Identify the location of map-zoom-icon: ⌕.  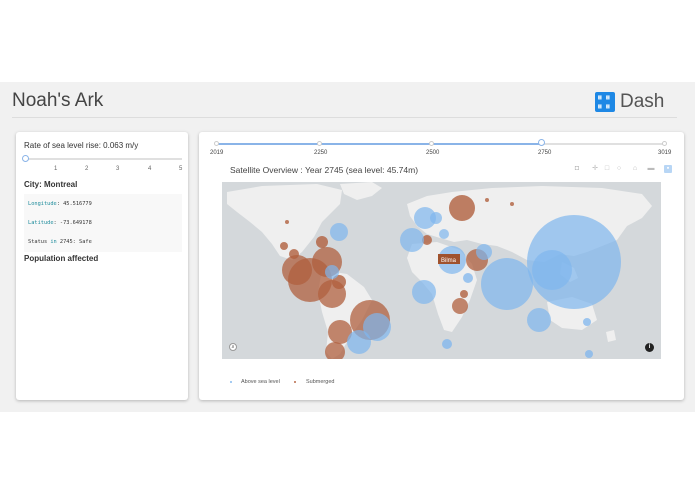
(233, 347).